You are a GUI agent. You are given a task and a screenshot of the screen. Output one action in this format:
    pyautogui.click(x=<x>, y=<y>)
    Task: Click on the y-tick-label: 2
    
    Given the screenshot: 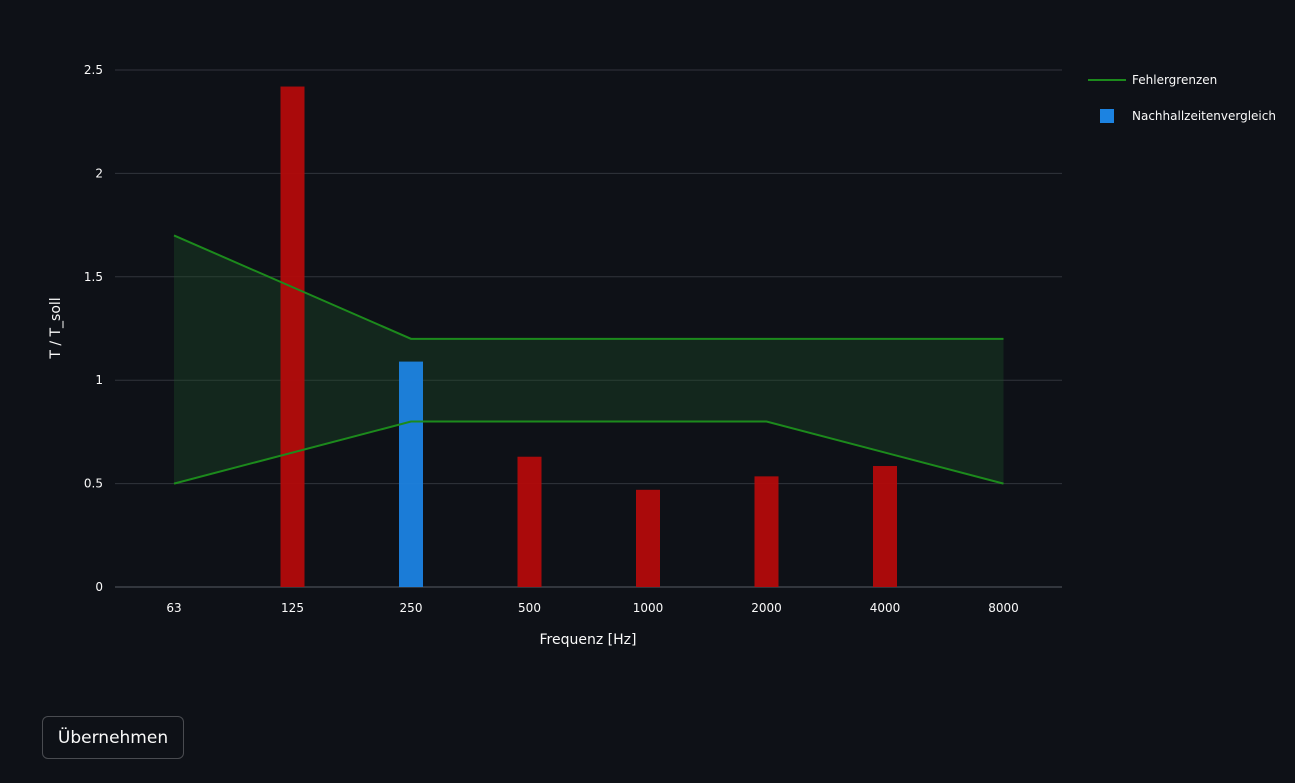 What is the action you would take?
    pyautogui.click(x=99, y=173)
    